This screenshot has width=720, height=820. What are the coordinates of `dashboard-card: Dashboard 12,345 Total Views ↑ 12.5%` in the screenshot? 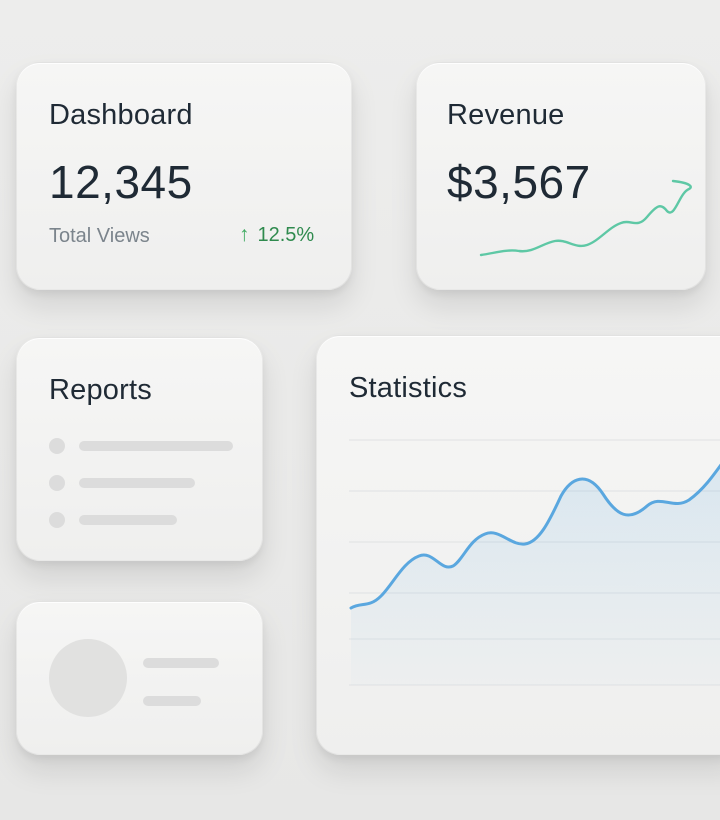 It's located at (184, 176).